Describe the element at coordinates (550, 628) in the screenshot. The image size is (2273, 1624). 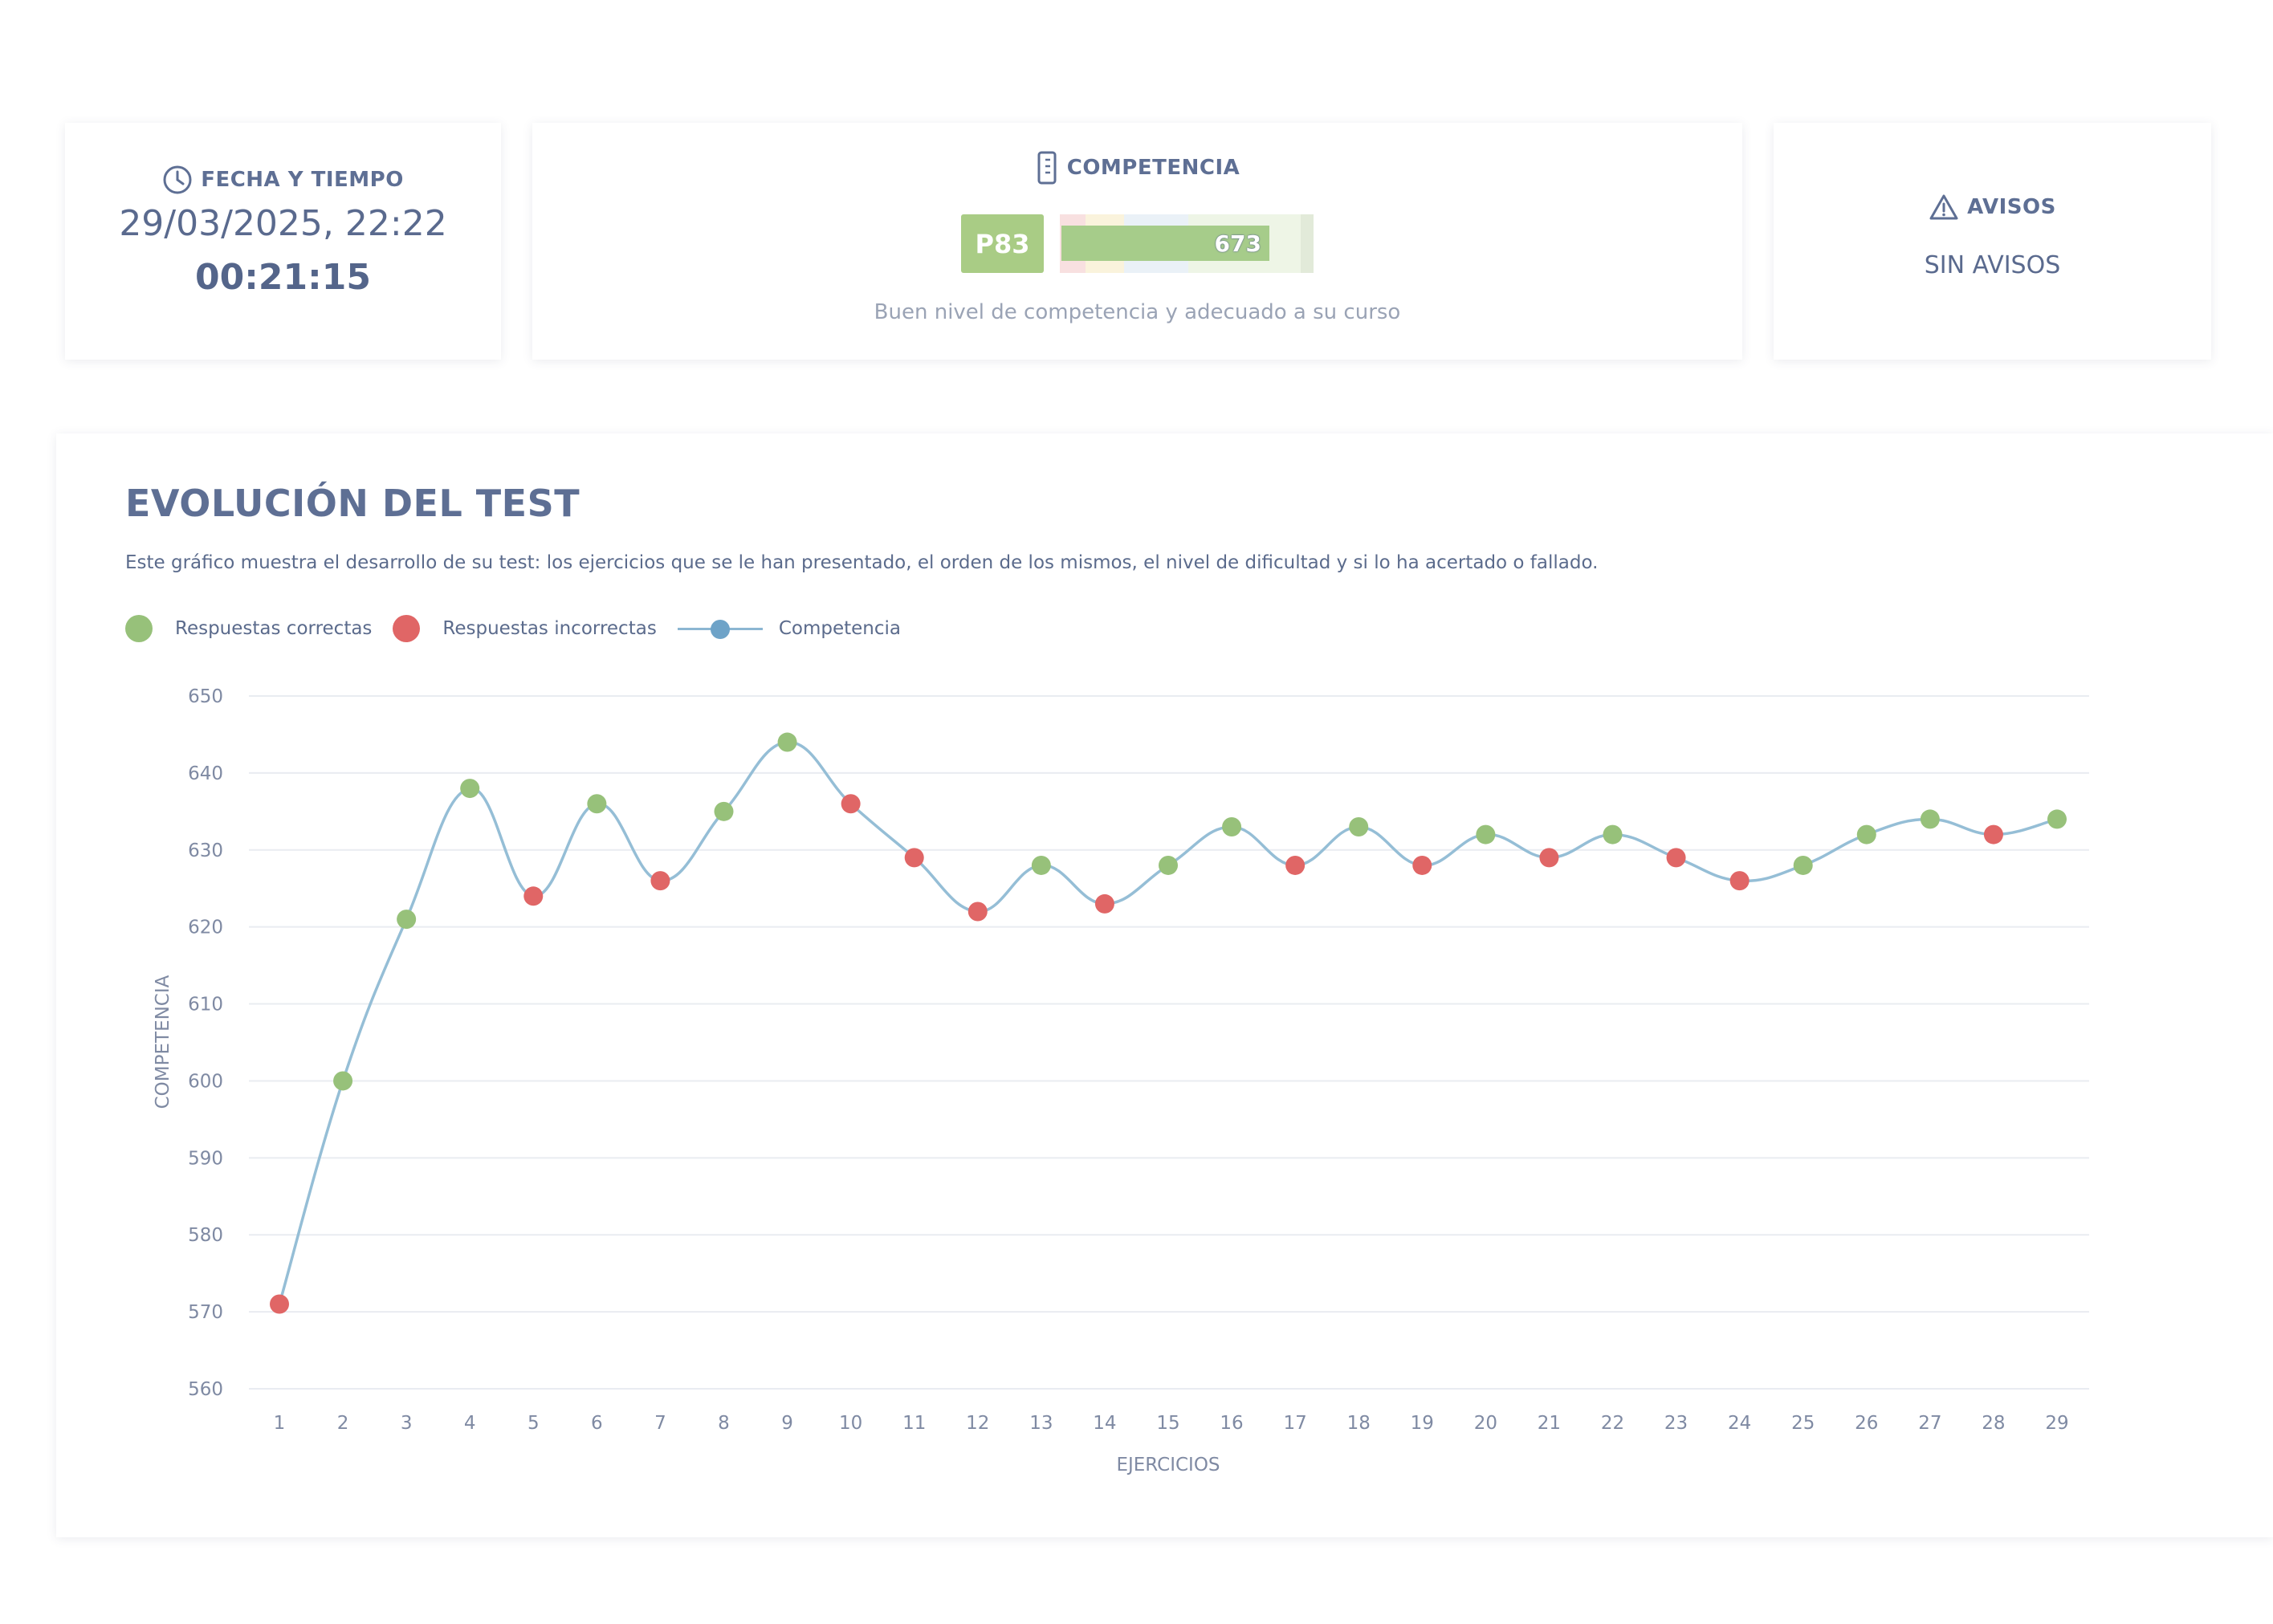
I see `legend-label-incorrect: Respuestas incorrectas` at that location.